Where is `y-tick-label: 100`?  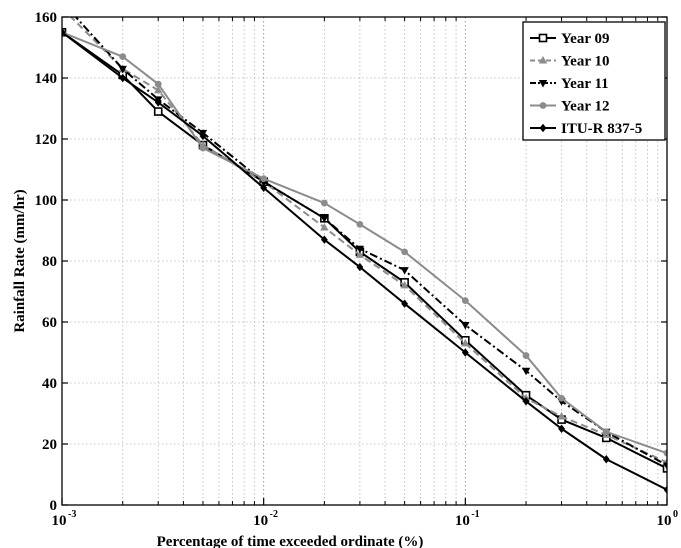 y-tick-label: 100 is located at coordinates (46, 201).